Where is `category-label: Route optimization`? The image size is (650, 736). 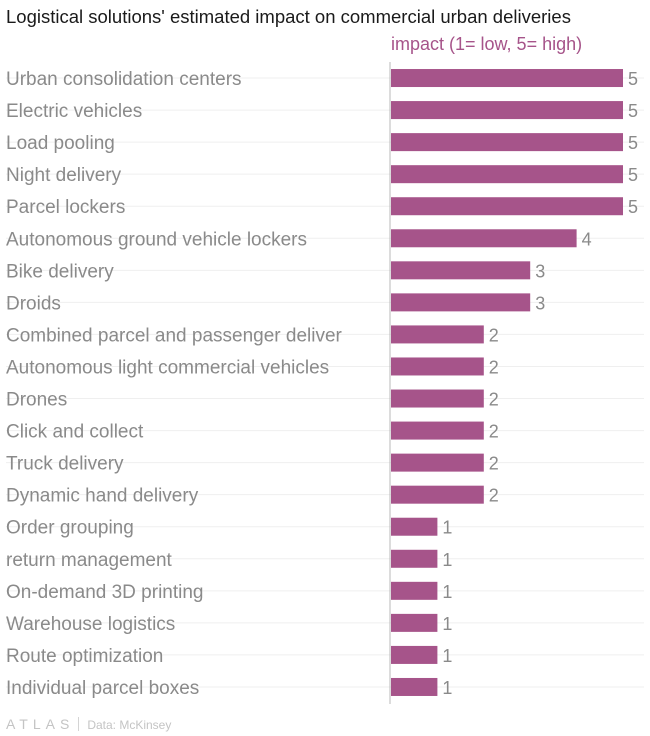 category-label: Route optimization is located at coordinates (84, 656).